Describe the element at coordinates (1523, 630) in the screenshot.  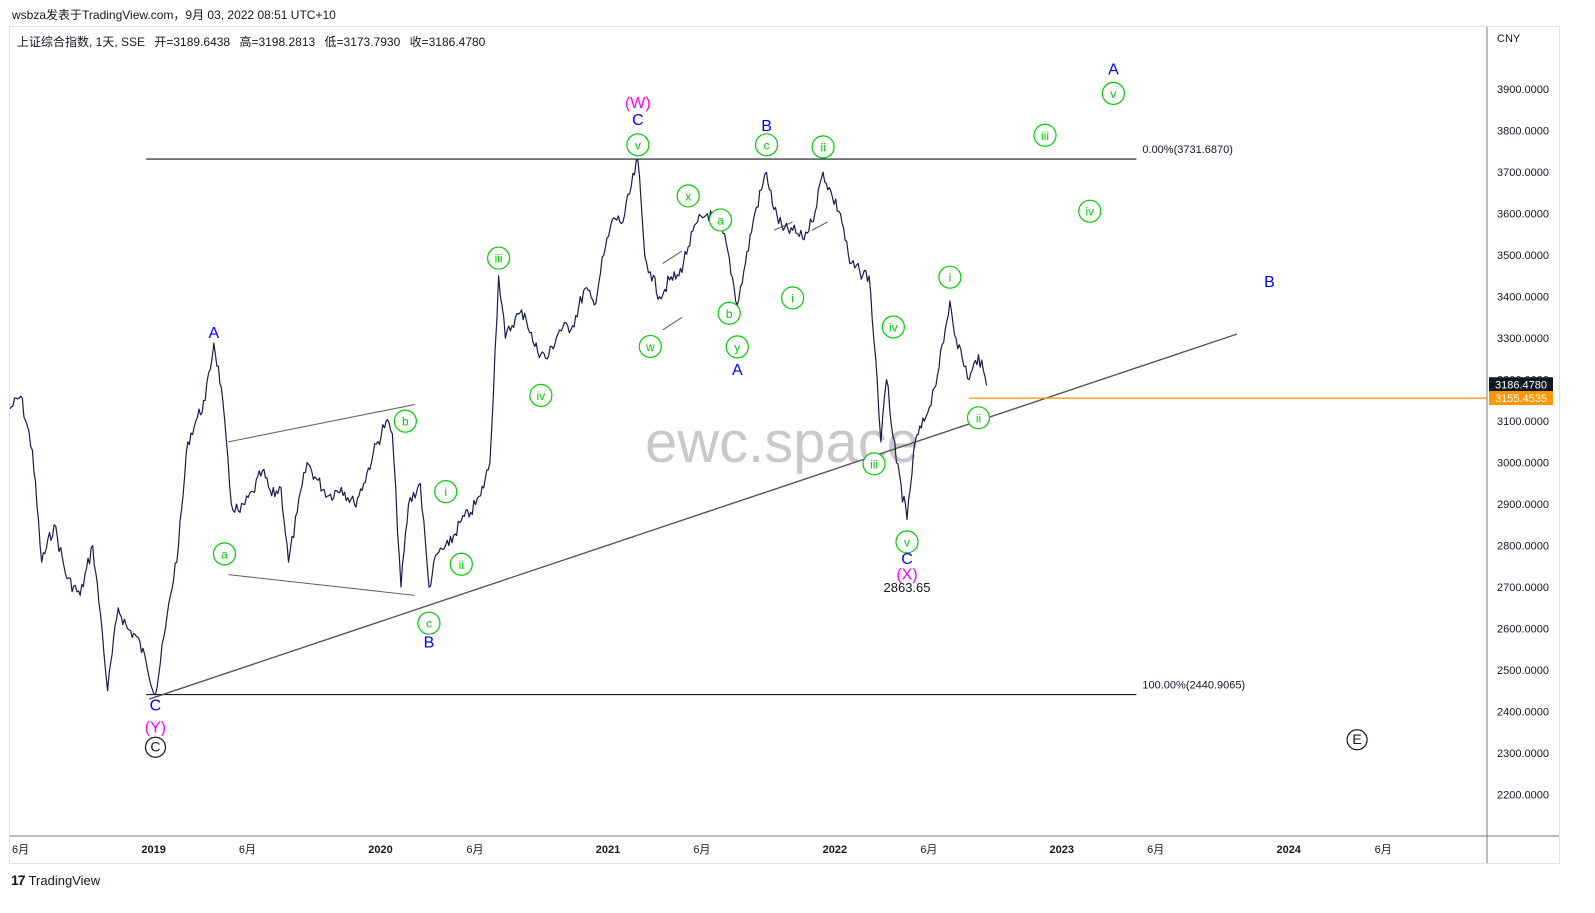
I see `y-tick-label: 2600.0000` at that location.